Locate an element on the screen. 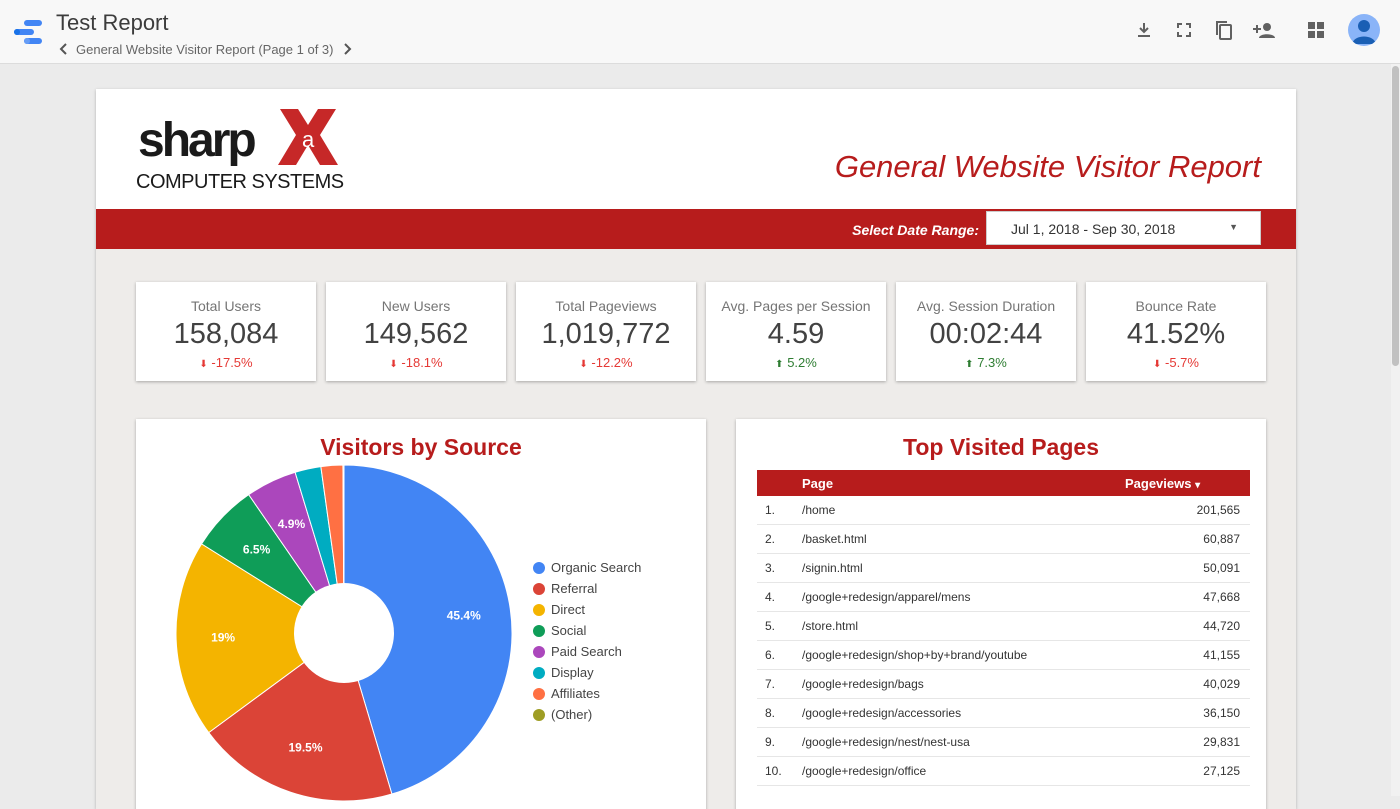 The image size is (1400, 809). copy-icon is located at coordinates (1224, 30).